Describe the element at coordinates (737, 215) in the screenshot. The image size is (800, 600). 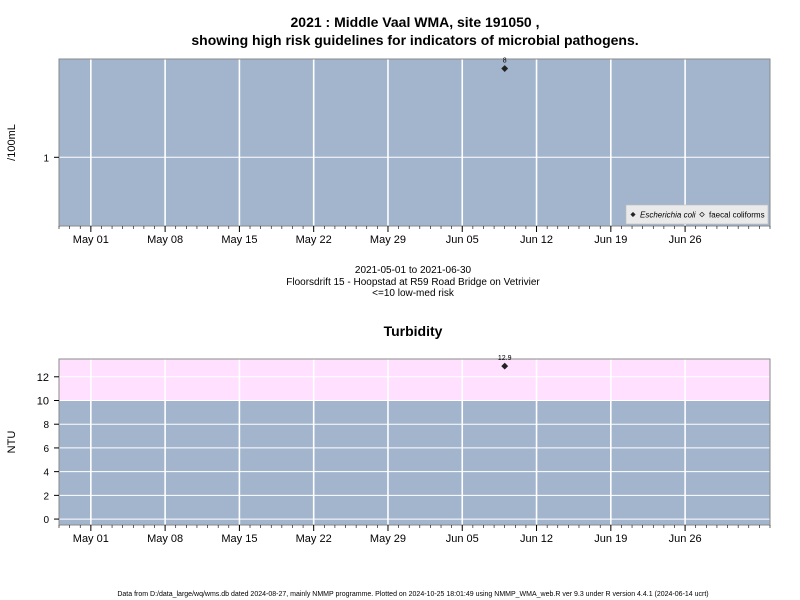
I see `legend-label-faecal: faecal coliforms` at that location.